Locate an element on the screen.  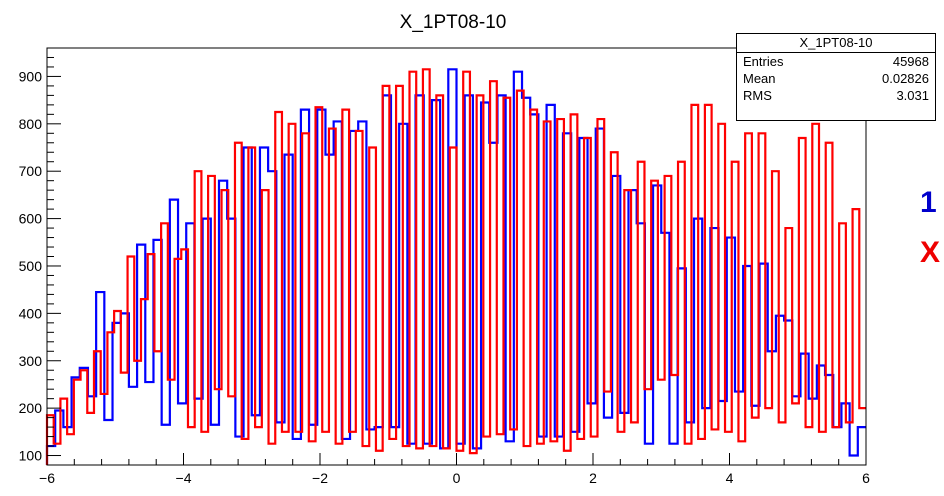
y-tick-label: 100 is located at coordinates (31, 456).